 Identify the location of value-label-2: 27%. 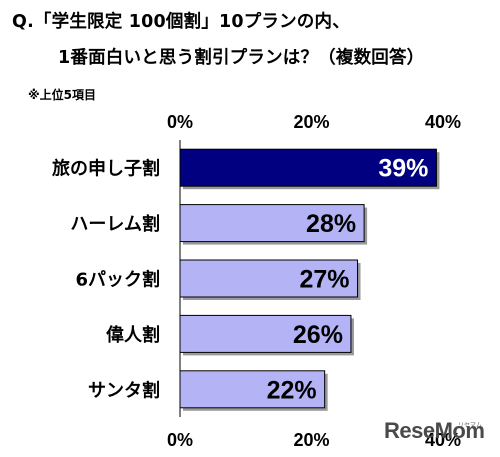
(324, 280).